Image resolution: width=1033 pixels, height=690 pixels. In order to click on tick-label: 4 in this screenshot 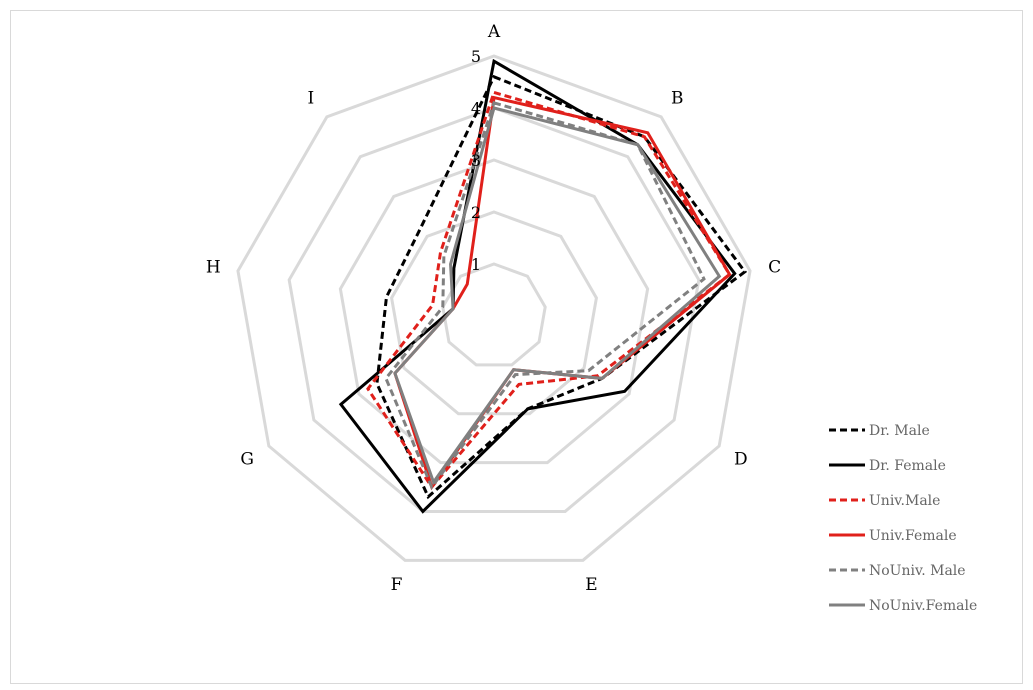, I will do `click(476, 108)`.